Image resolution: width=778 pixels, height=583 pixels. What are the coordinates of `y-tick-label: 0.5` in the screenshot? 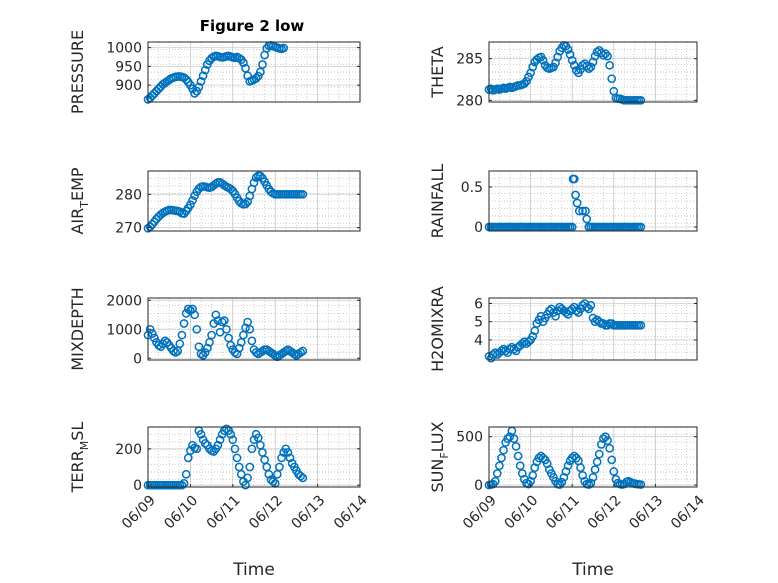 It's located at (472, 188).